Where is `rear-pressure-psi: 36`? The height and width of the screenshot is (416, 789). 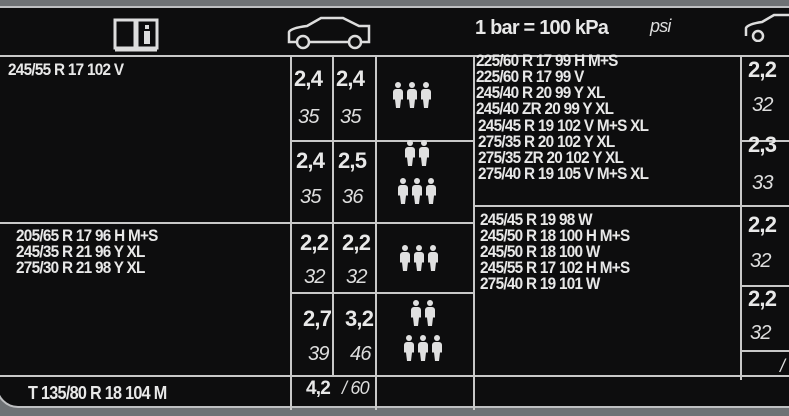
rear-pressure-psi: 36 is located at coordinates (352, 197).